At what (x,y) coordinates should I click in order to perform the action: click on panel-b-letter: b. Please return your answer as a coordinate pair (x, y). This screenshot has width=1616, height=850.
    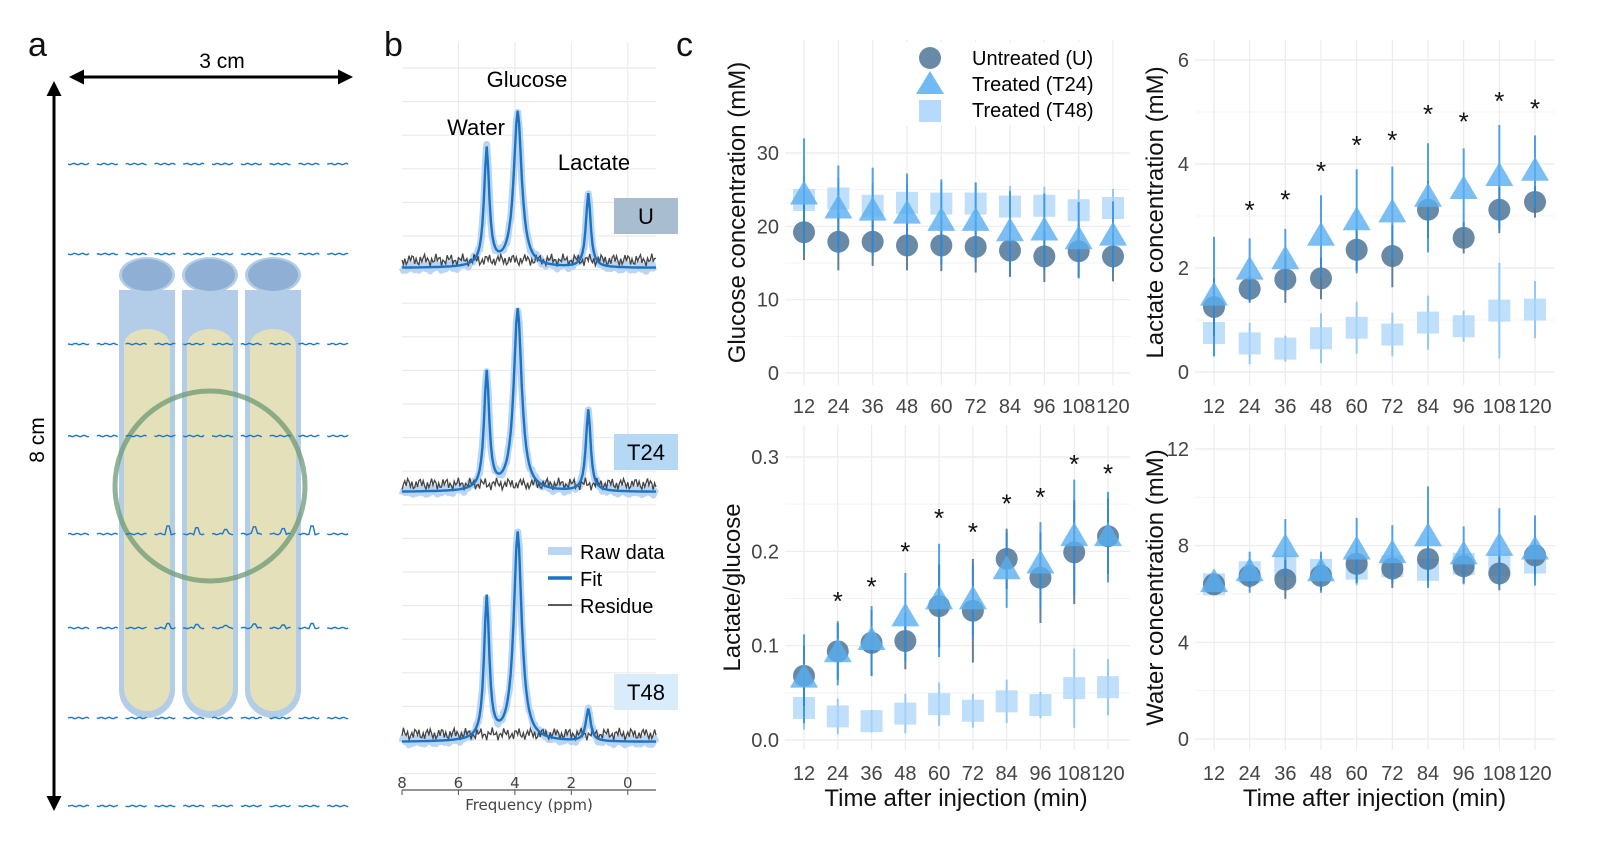
    Looking at the image, I should click on (393, 45).